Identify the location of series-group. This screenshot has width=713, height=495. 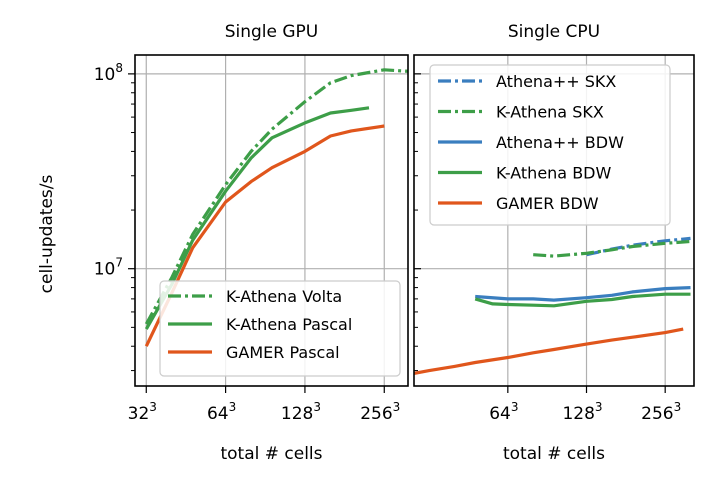
(552, 305).